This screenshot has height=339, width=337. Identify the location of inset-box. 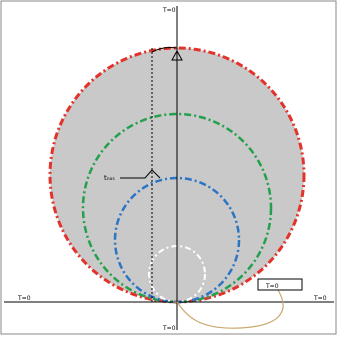
(280, 284).